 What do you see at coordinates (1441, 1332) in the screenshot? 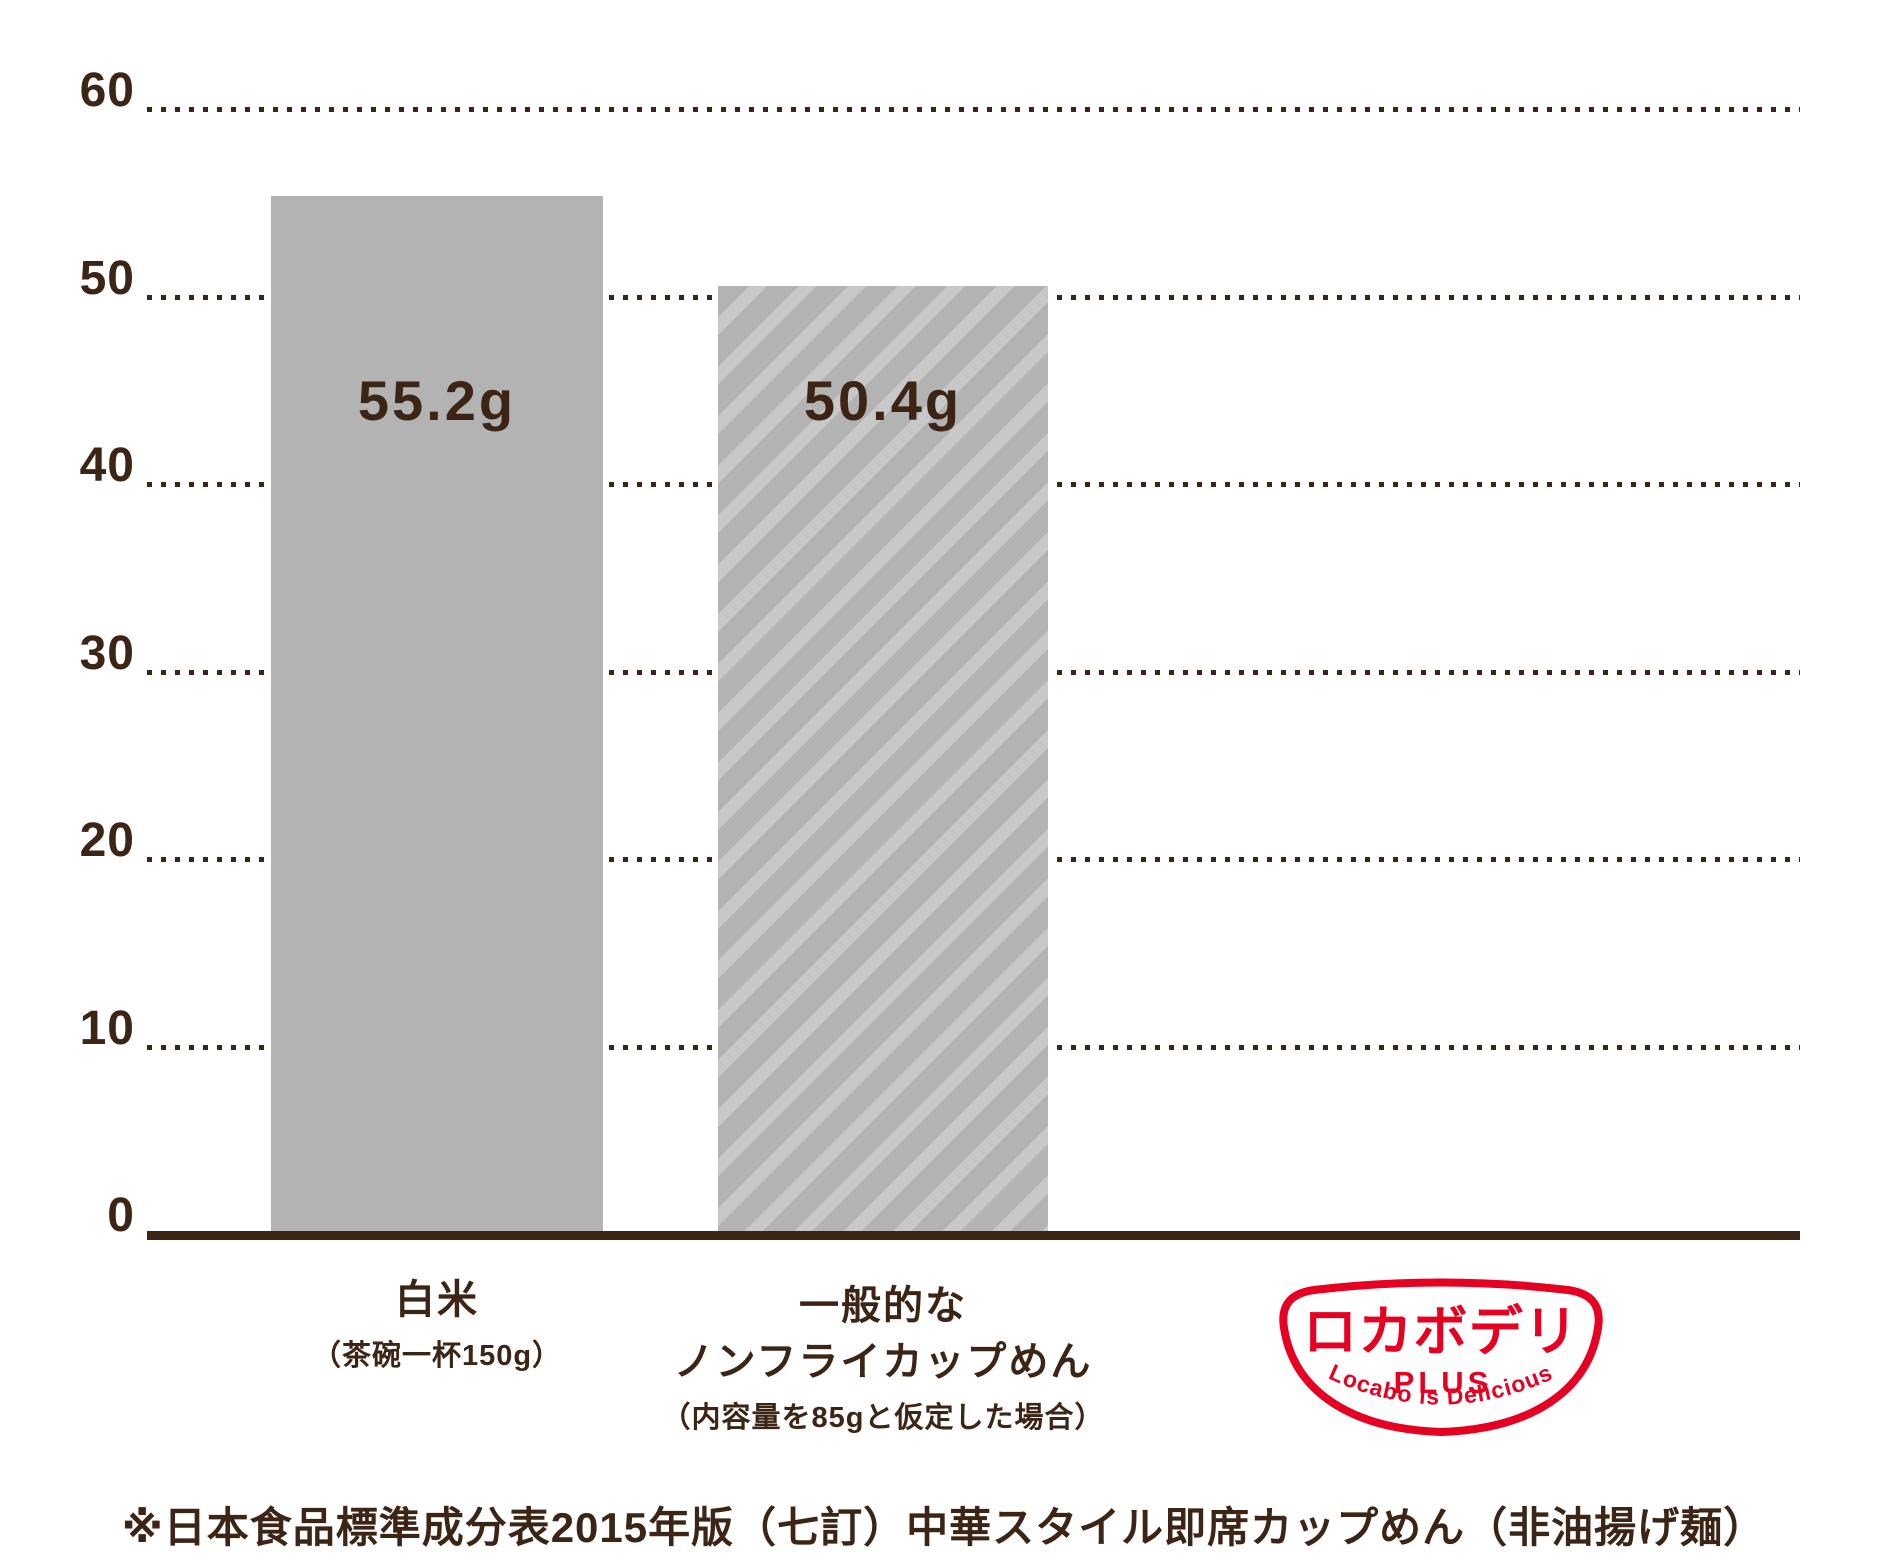
I see `logo-title: ロカボデリ` at bounding box center [1441, 1332].